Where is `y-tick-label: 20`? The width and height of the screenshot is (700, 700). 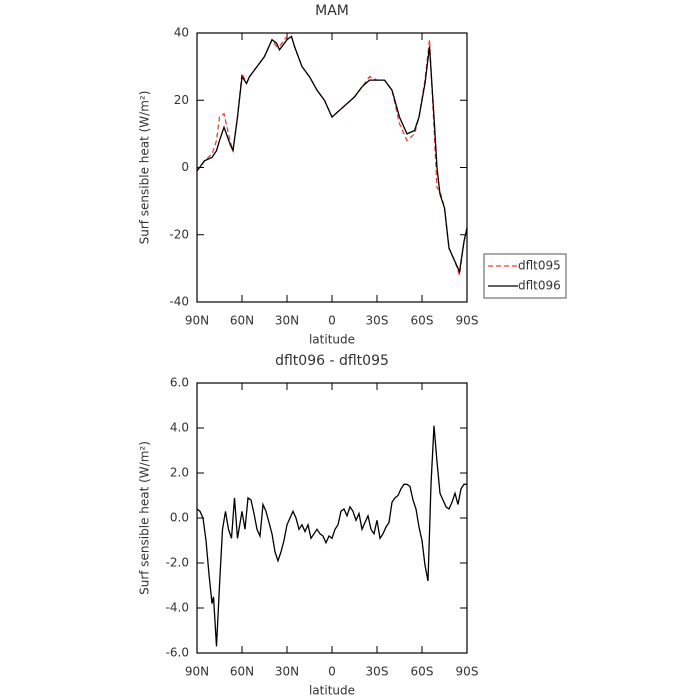 y-tick-label: 20 is located at coordinates (181, 100).